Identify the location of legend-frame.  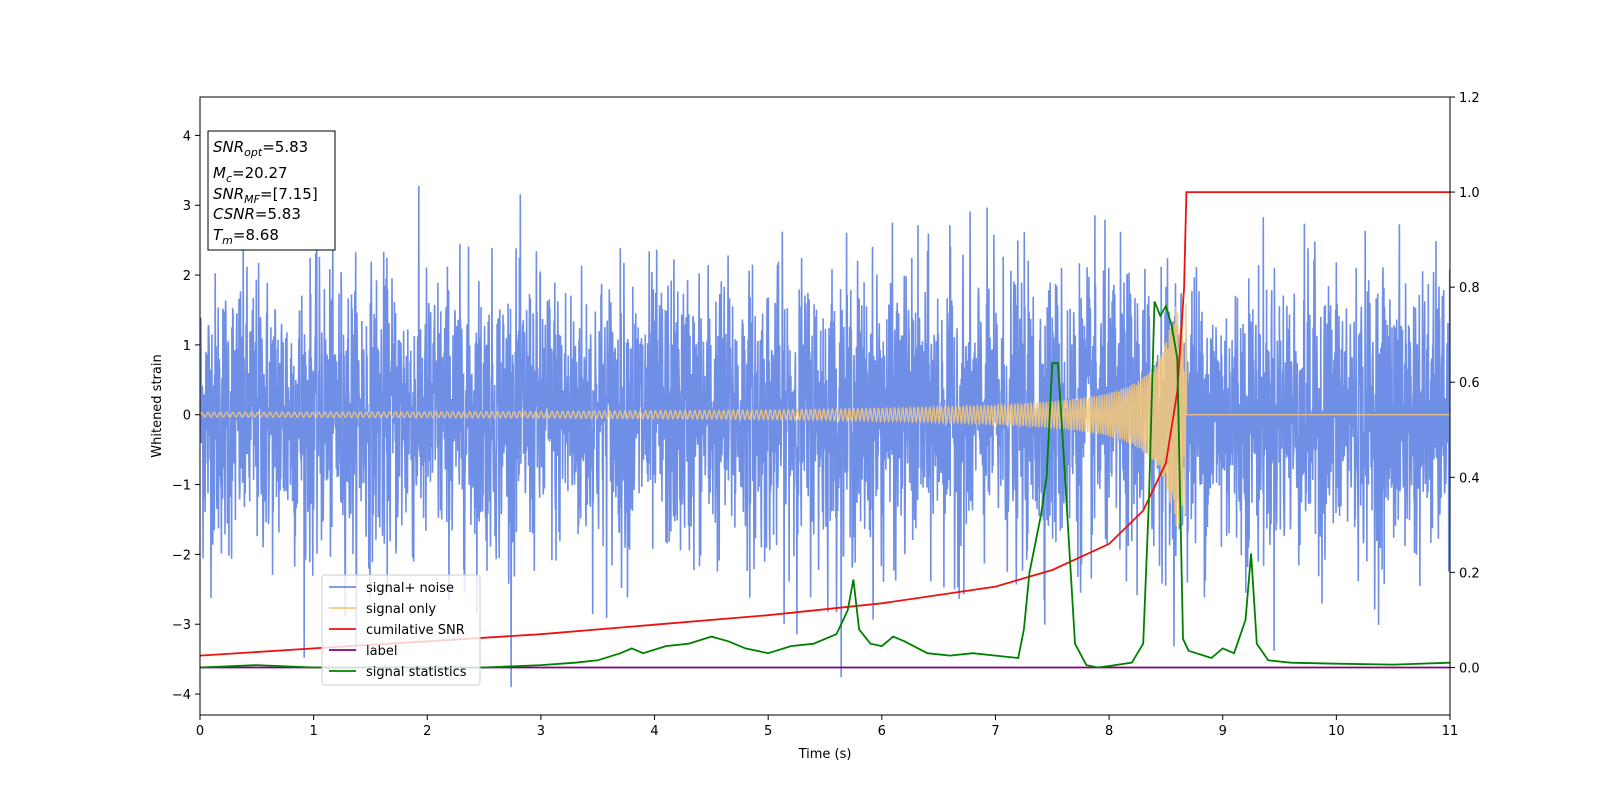
(401, 630).